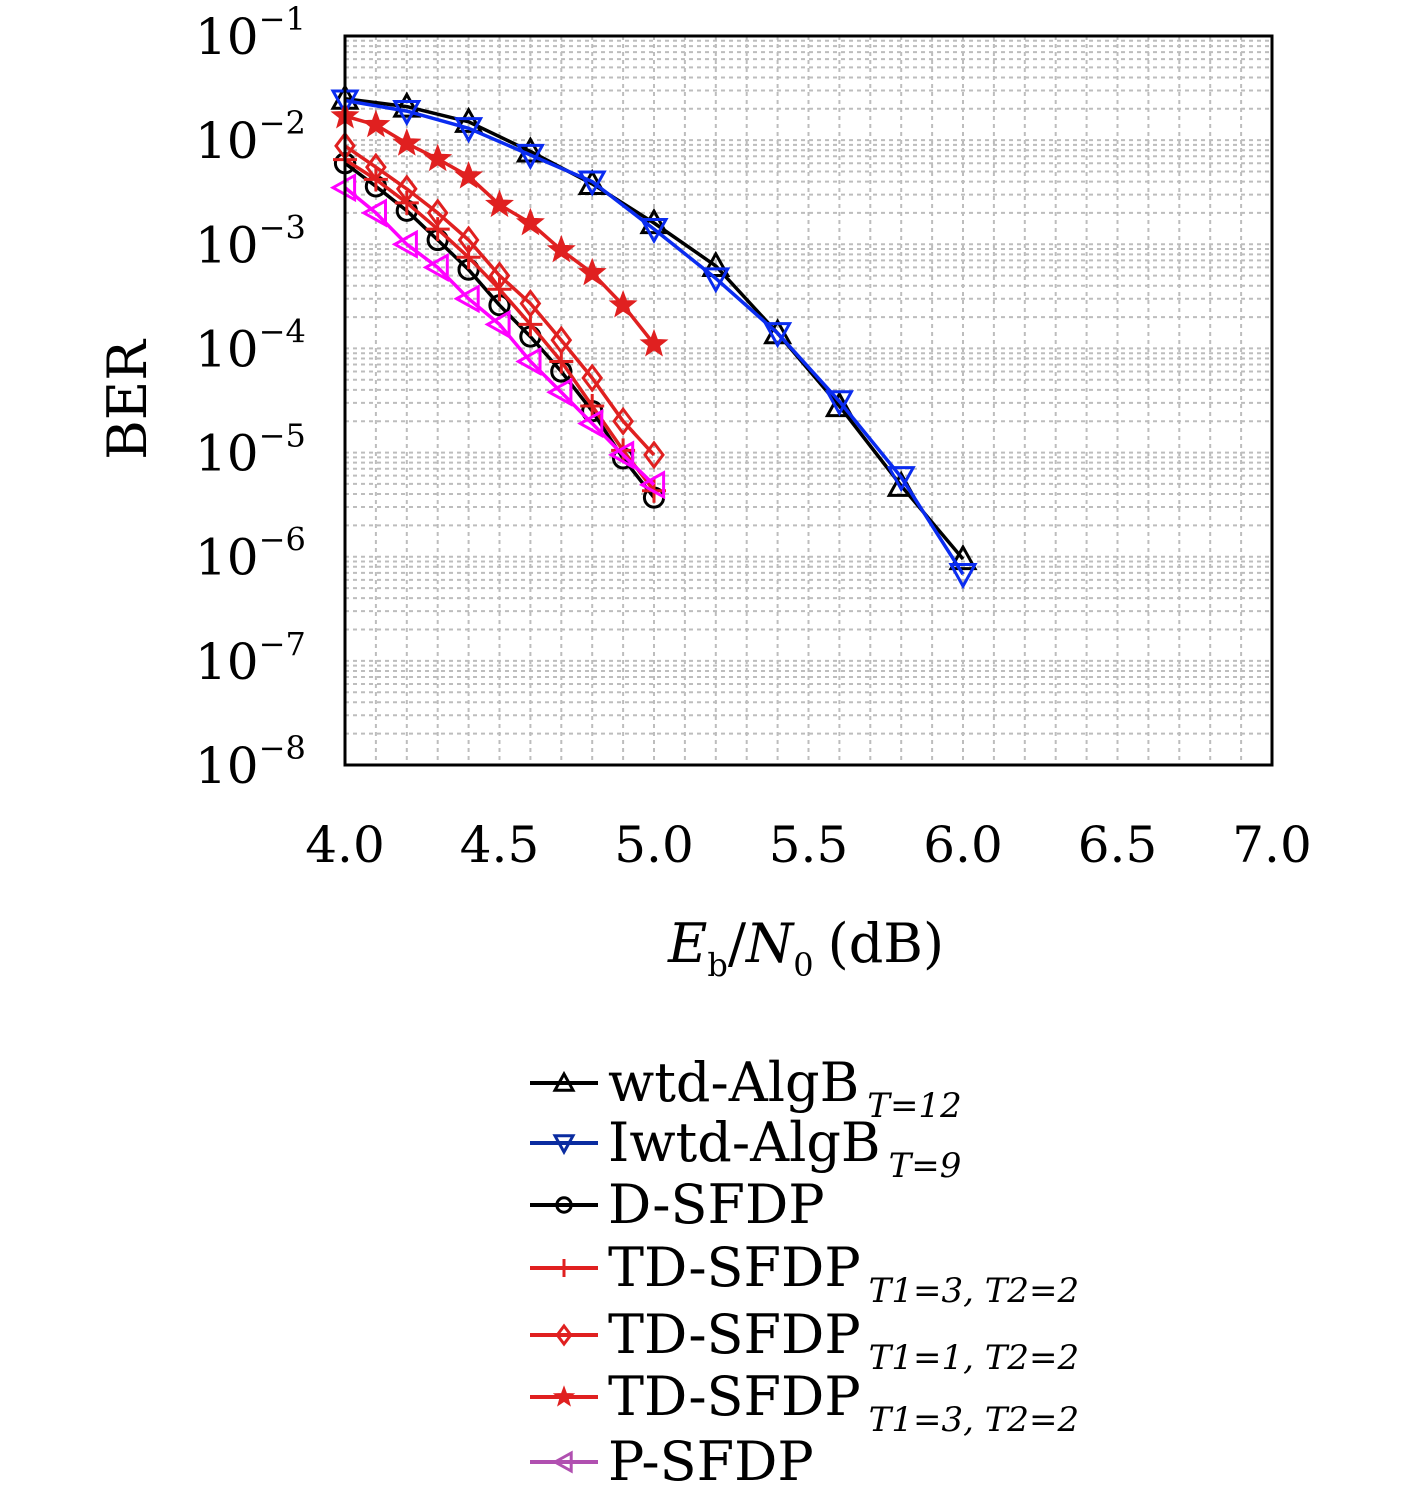 The width and height of the screenshot is (1417, 1500). What do you see at coordinates (282, 644) in the screenshot?
I see `y-tick-exponent: −7` at bounding box center [282, 644].